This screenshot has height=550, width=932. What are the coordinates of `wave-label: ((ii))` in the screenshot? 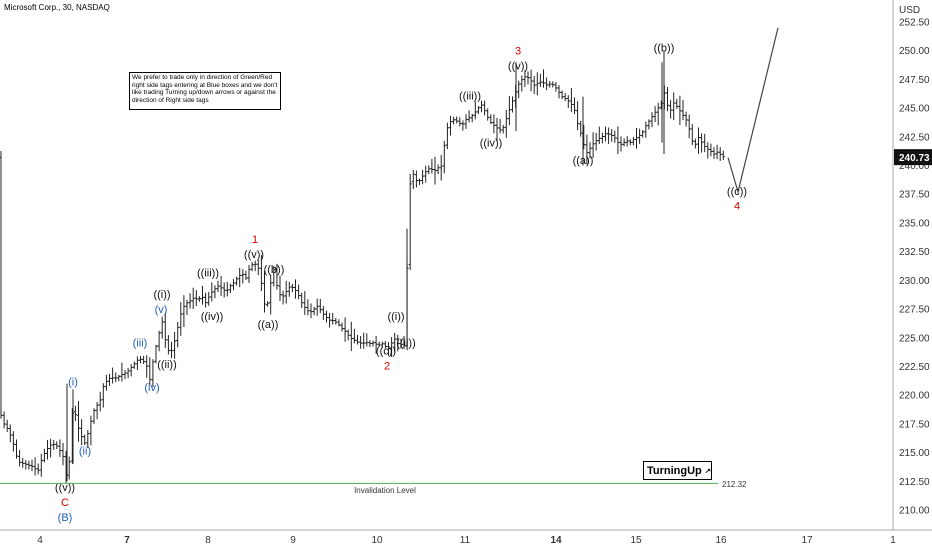 It's located at (406, 343).